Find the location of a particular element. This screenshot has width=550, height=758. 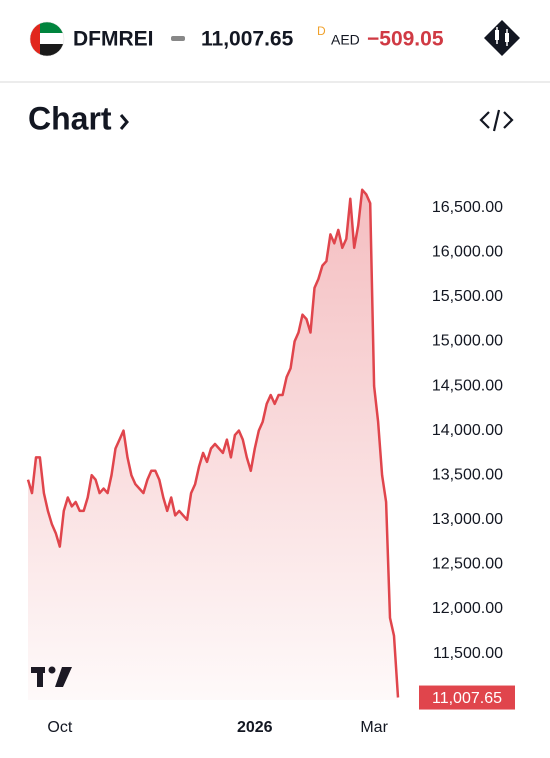

x-tick-label: 2026 is located at coordinates (255, 727).